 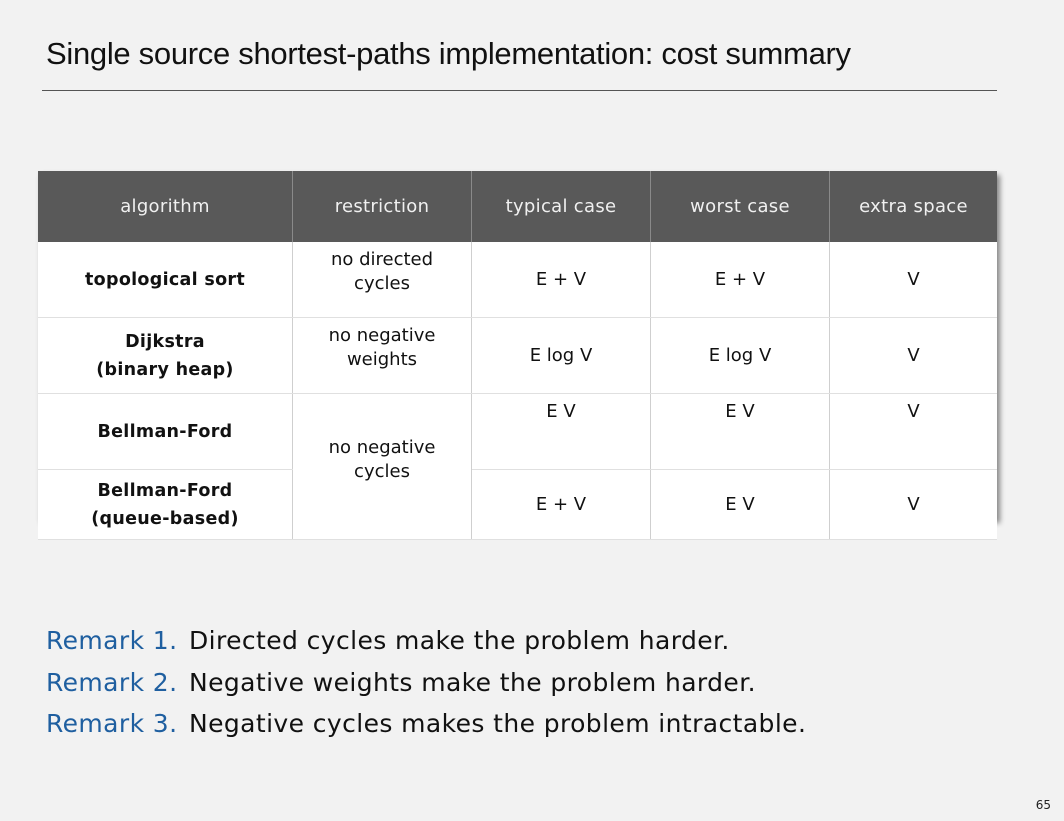 I want to click on algorithm-cell: Bellman-Ford (queue-based), so click(x=165, y=504).